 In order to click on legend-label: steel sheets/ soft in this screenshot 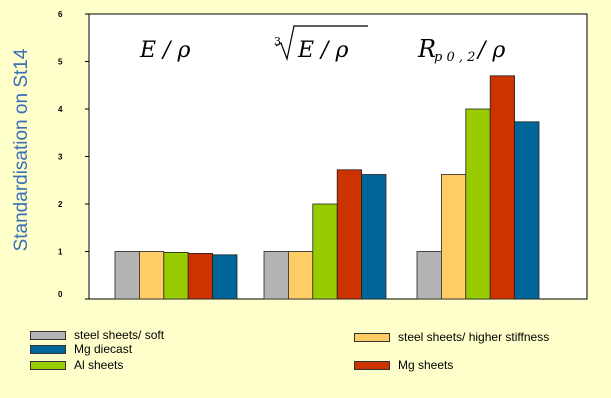, I will do `click(119, 335)`.